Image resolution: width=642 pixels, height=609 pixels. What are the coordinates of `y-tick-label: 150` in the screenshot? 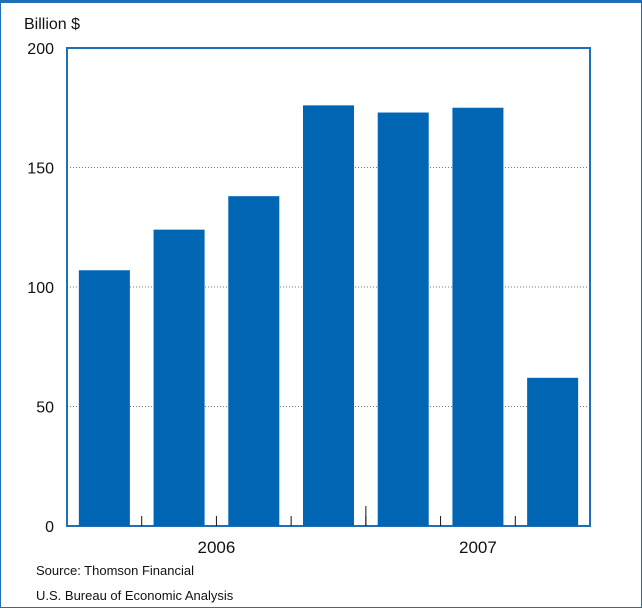 It's located at (40, 169).